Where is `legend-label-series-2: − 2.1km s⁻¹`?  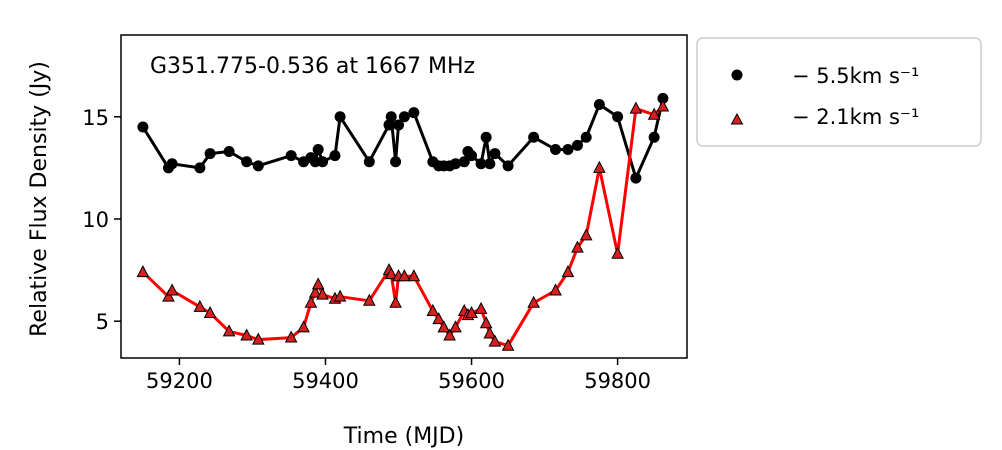
legend-label-series-2: − 2.1km s⁻¹ is located at coordinates (855, 117).